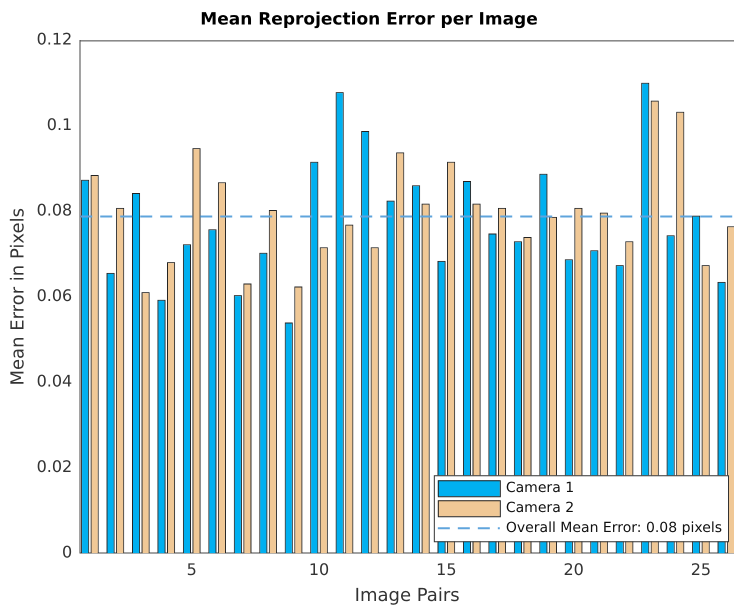  What do you see at coordinates (54, 466) in the screenshot?
I see `y-tick-label: 0.02` at bounding box center [54, 466].